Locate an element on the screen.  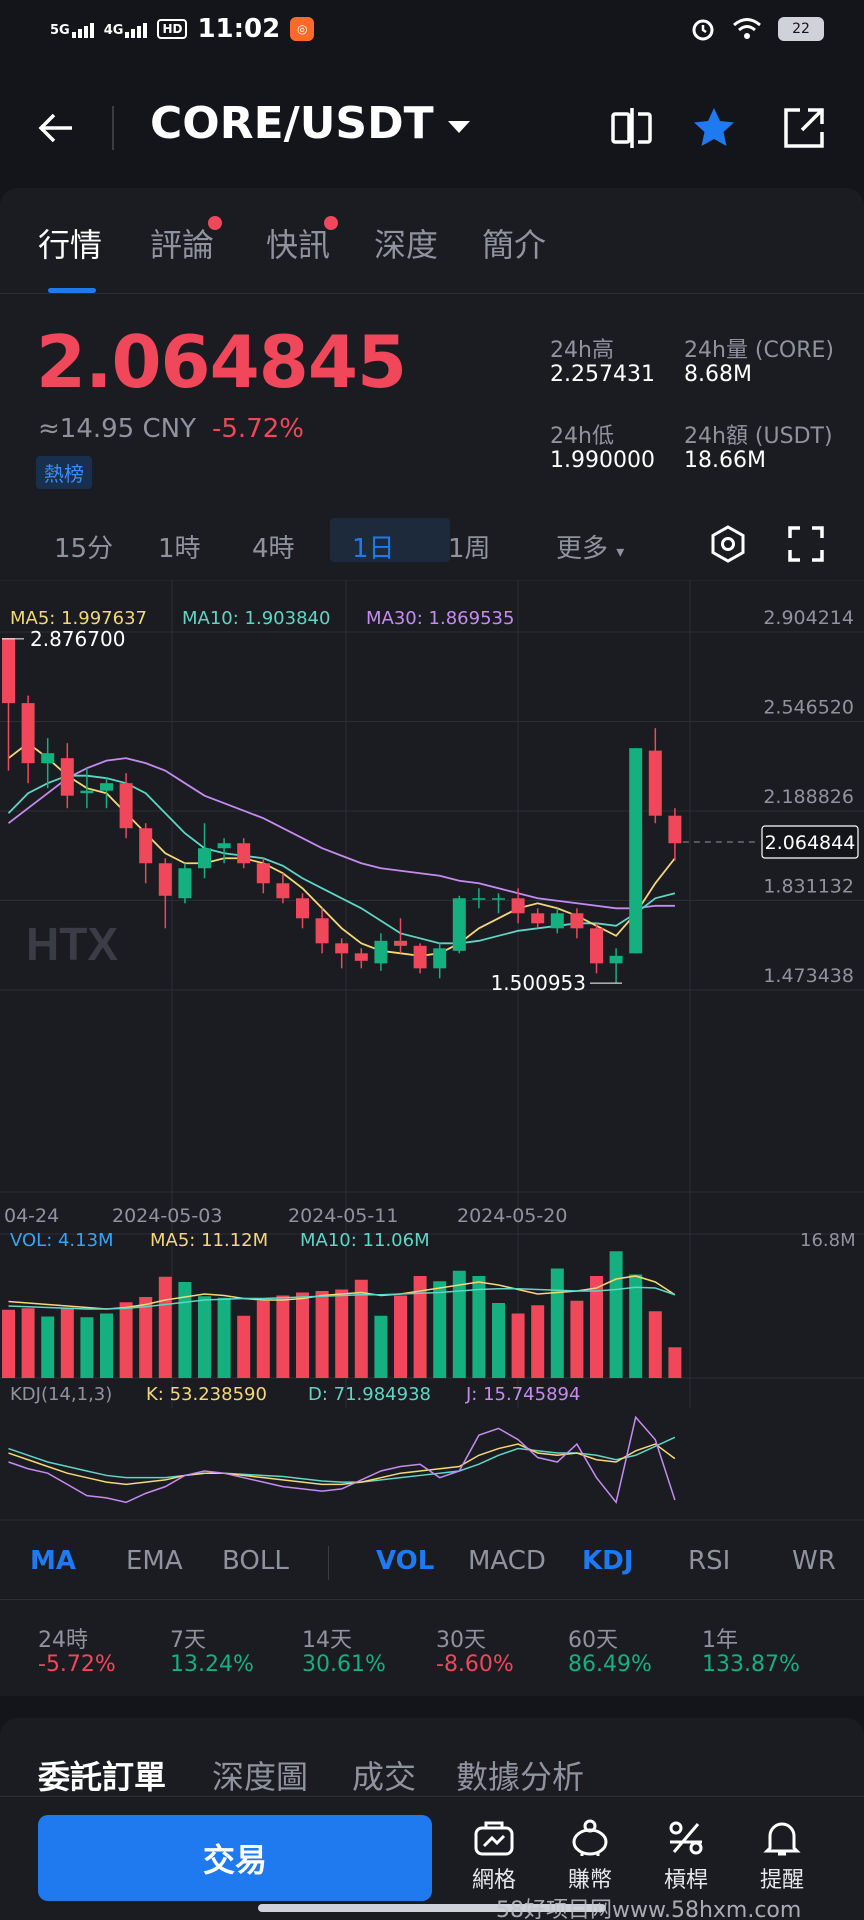
interval-1d: 1日 is located at coordinates (373, 549).